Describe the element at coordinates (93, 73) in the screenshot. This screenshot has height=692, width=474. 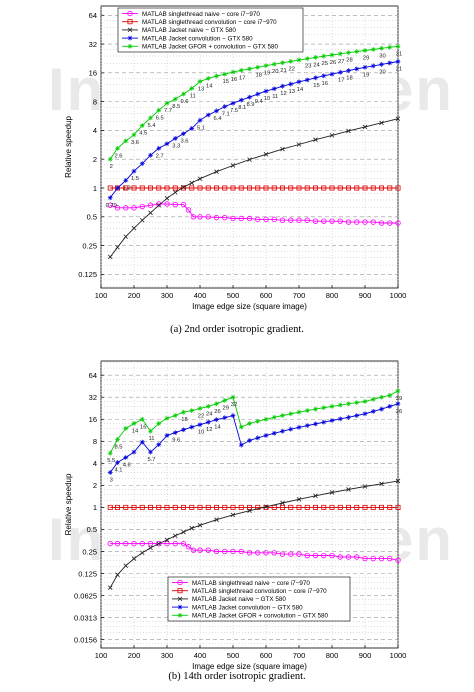
I see `y-tick-label: 16` at that location.